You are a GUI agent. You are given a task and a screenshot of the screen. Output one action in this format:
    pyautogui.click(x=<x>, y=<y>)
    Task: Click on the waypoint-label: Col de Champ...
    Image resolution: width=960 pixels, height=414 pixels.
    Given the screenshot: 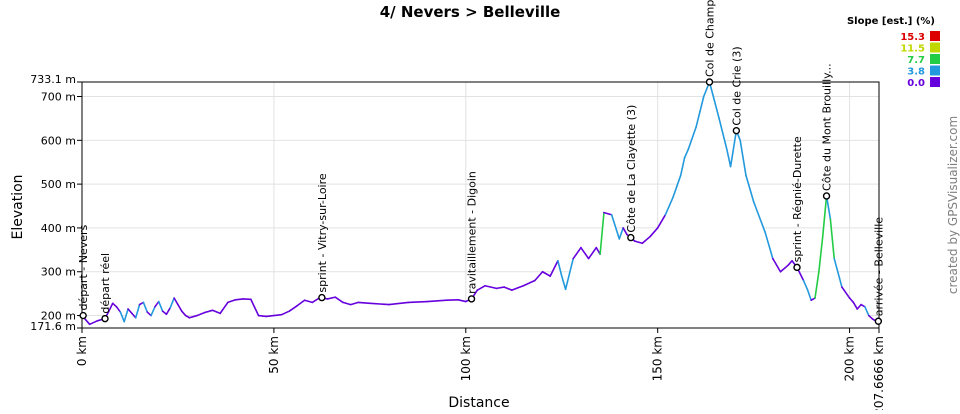 What is the action you would take?
    pyautogui.click(x=709, y=38)
    